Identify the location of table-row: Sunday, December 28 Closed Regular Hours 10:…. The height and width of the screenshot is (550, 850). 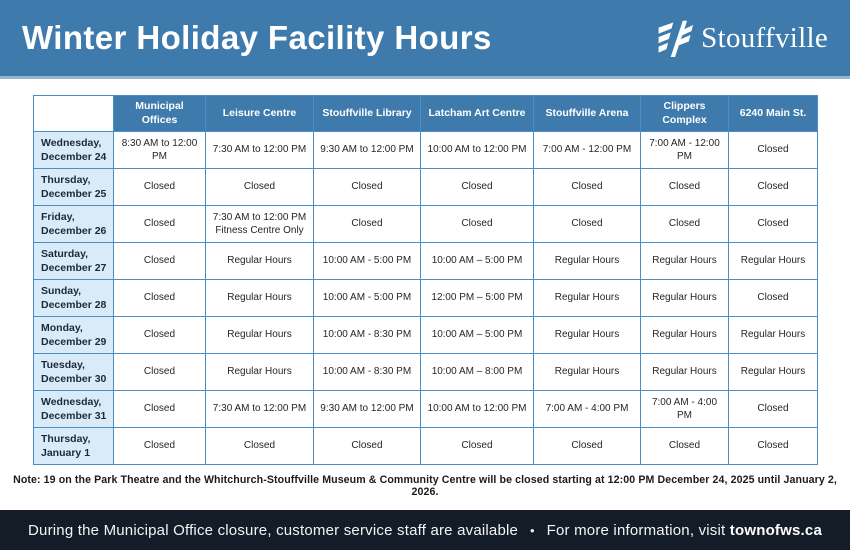
(425, 298).